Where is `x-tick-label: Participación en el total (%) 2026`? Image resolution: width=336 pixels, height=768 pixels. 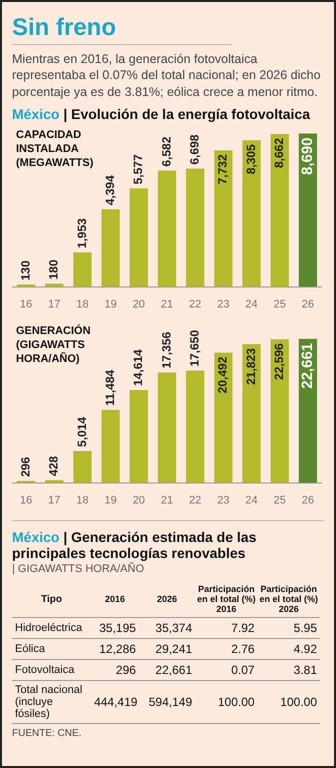 x-tick-label: Participación en el total (%) 2026 is located at coordinates (289, 599).